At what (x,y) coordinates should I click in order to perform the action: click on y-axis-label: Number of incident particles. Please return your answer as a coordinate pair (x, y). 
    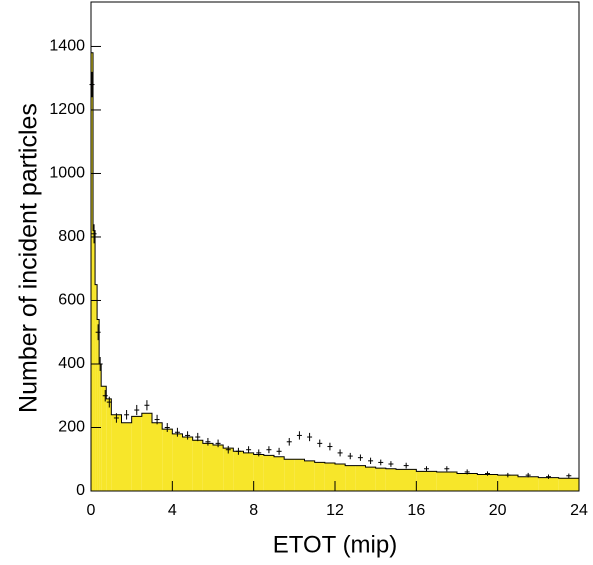
    Looking at the image, I should click on (29, 258).